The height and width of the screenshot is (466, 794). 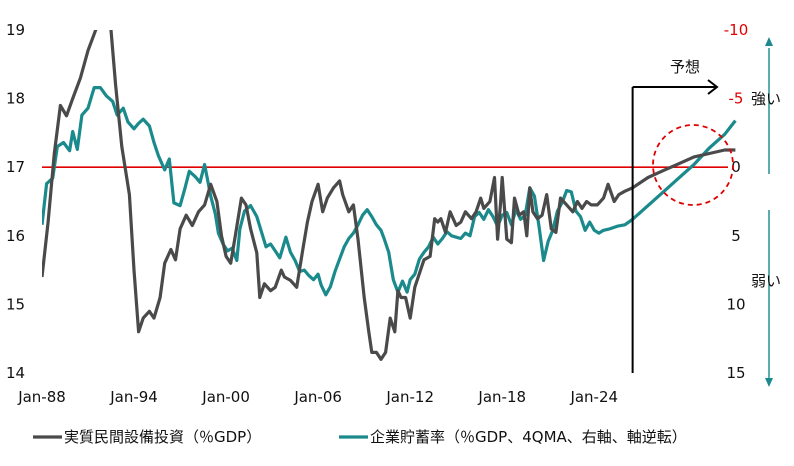 I want to click on left-axis-ticks: 14 15 16 17 18 19, so click(x=15, y=201).